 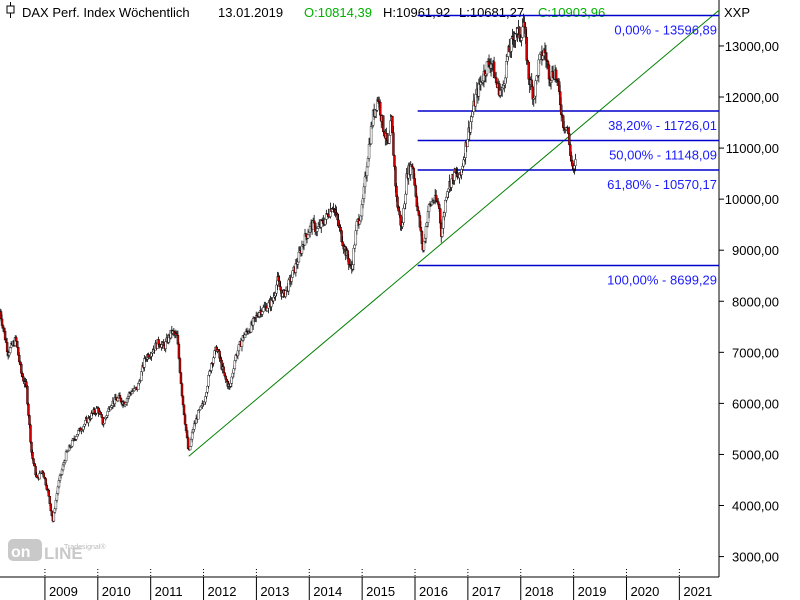 What do you see at coordinates (737, 12) in the screenshot?
I see `exchange-label: XXP` at bounding box center [737, 12].